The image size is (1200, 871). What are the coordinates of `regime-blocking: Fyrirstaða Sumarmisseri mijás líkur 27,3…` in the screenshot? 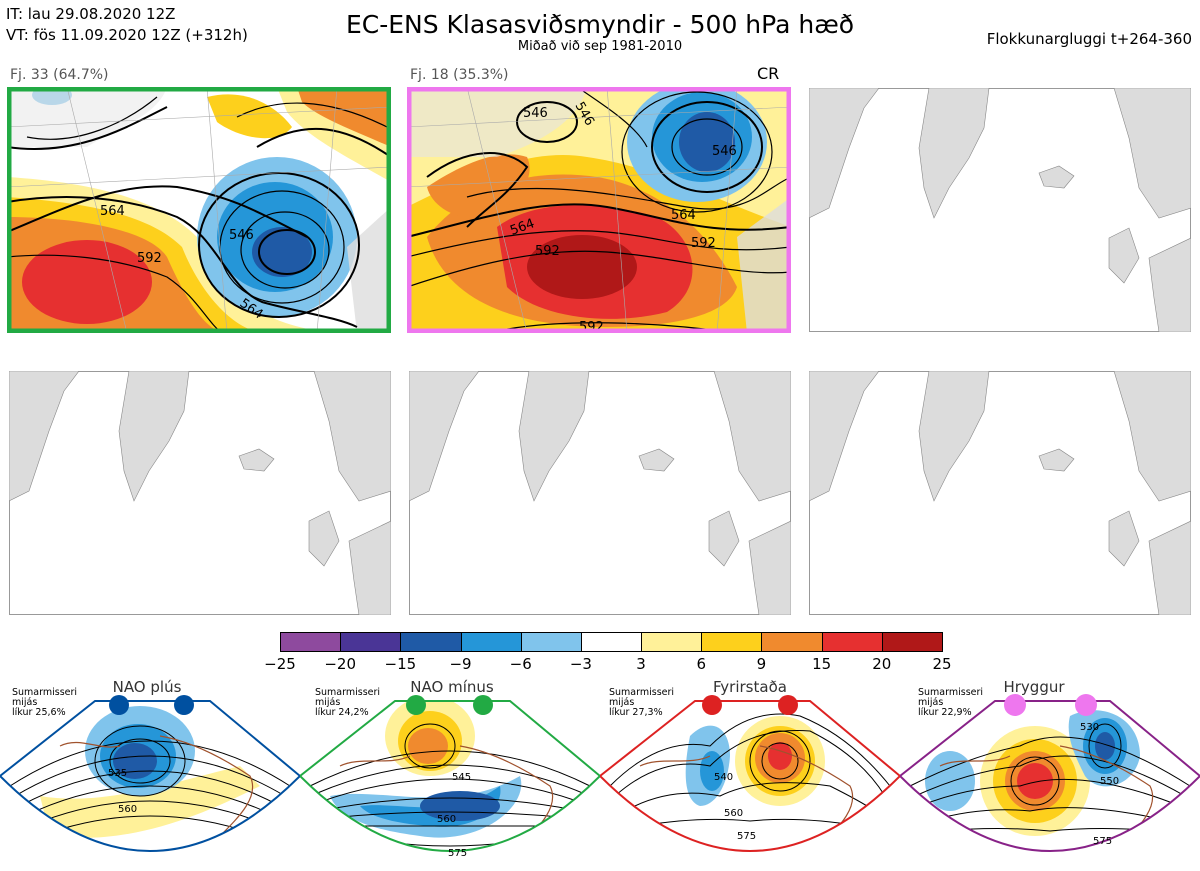 It's located at (750, 773).